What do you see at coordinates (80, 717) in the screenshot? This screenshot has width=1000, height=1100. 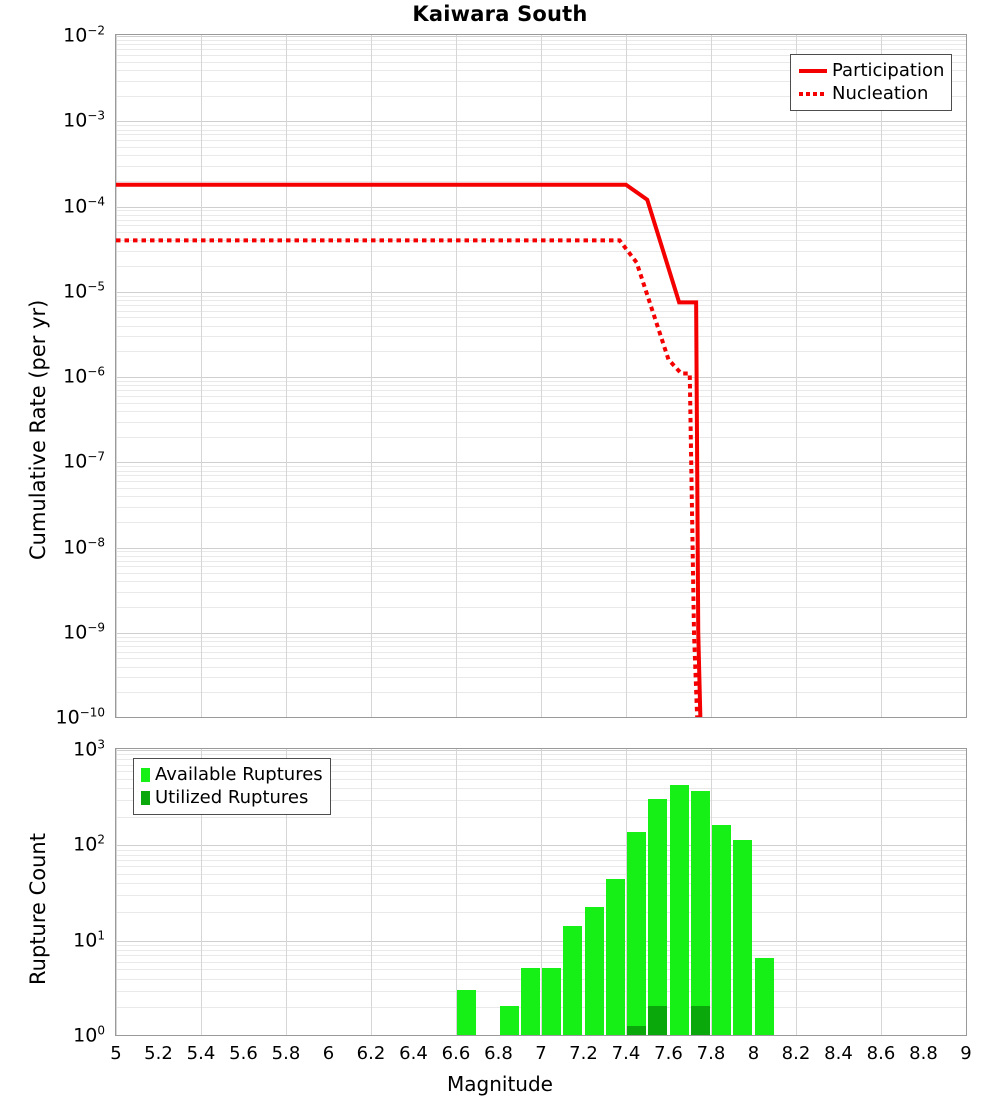 I see `y-tick-label: 10⁻¹⁰` at bounding box center [80, 717].